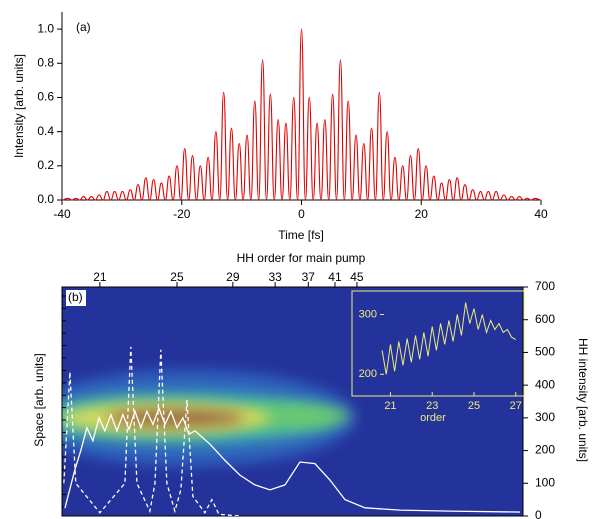 Image resolution: width=604 pixels, height=519 pixels. Describe the element at coordinates (275, 277) in the screenshot. I see `x-tick-label: 33` at that location.